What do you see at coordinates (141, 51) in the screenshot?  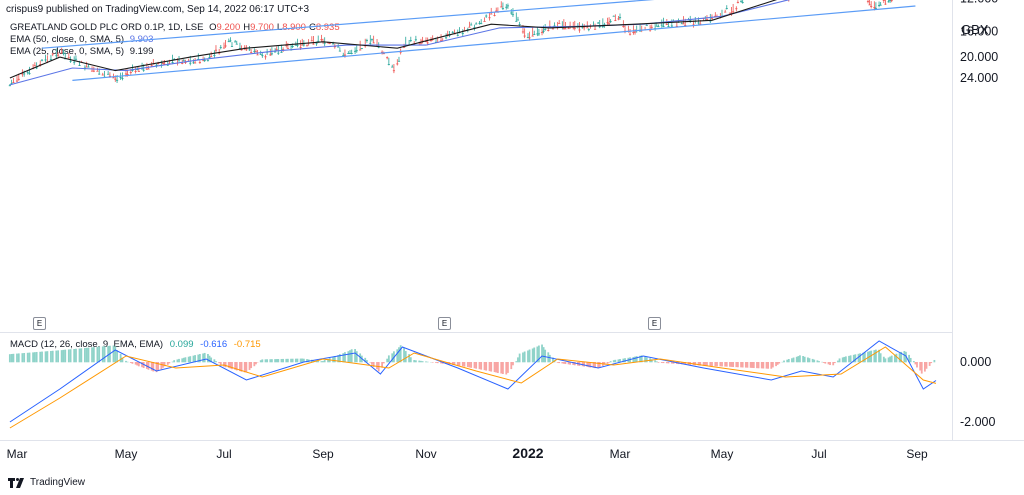 I see `ema25-value: 9.199` at bounding box center [141, 51].